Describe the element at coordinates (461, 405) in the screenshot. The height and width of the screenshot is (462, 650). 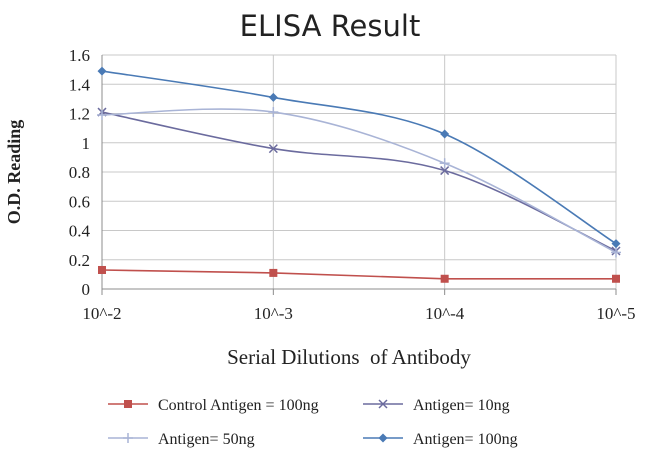
I see `legend-label: Antigen= 10ng` at that location.